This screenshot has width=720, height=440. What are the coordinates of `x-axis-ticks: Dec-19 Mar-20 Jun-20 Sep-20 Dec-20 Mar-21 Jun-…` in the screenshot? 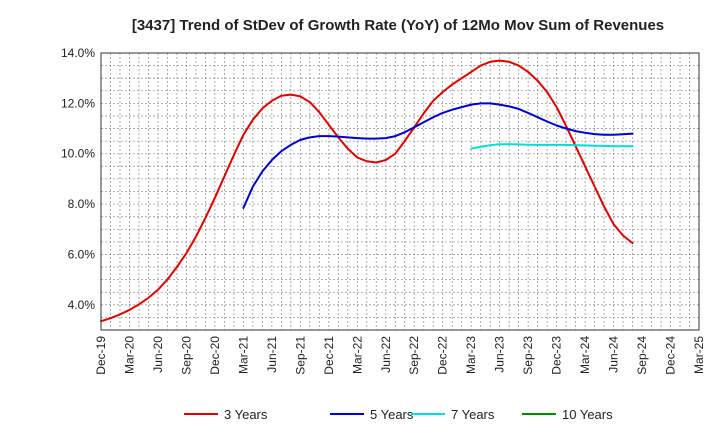 It's located at (400, 355).